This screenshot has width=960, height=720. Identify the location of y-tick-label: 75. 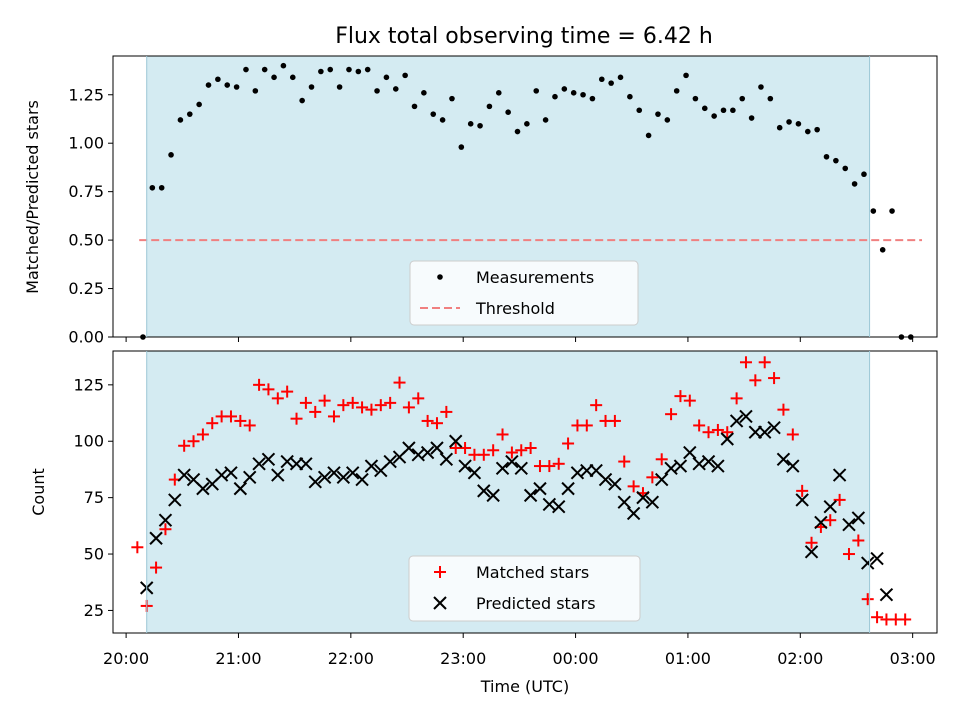
(94, 497).